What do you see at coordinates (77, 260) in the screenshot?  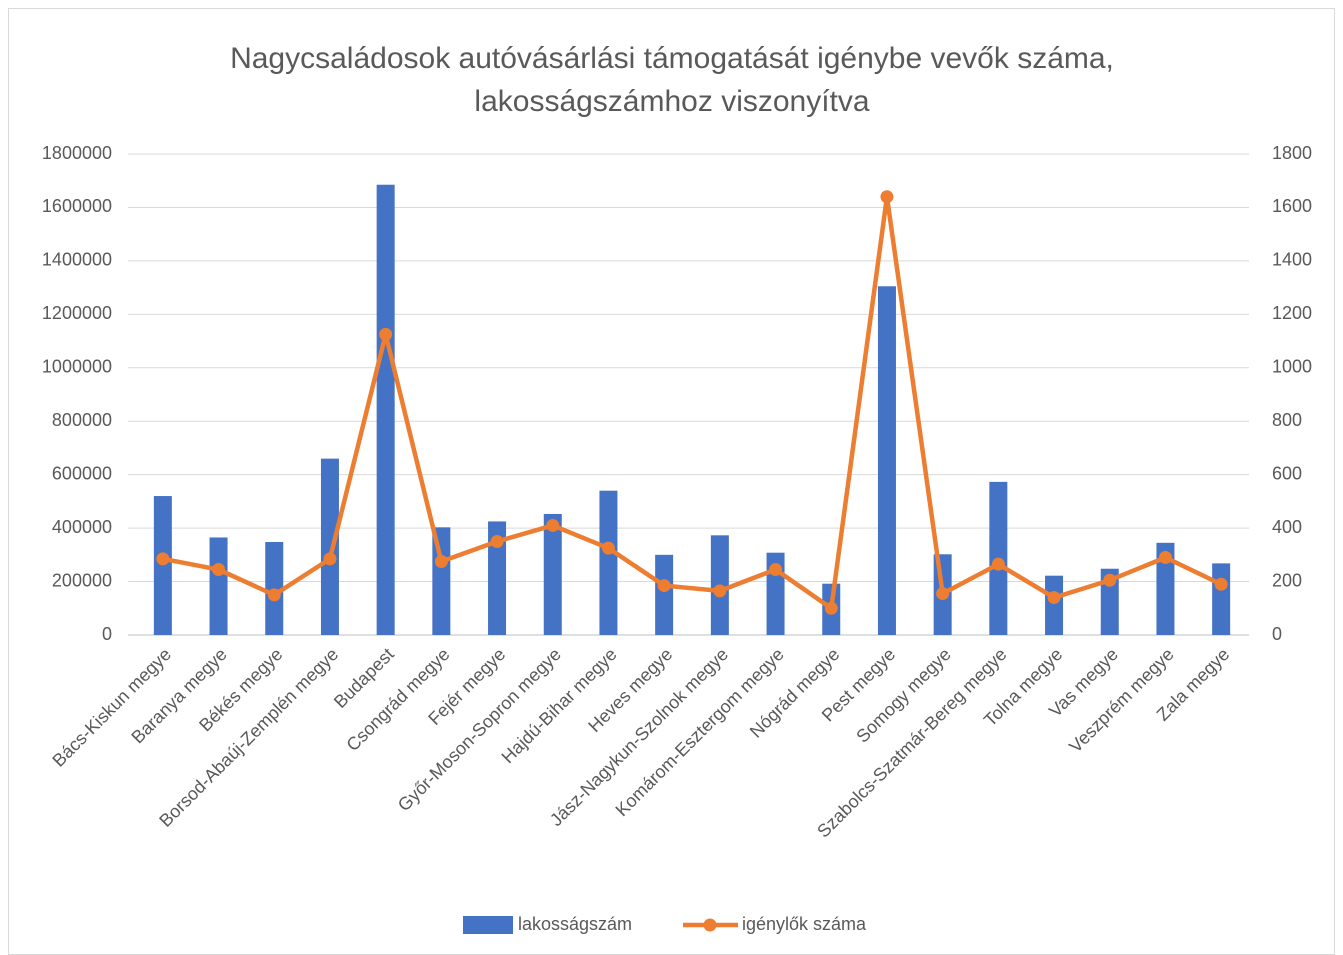 I see `y-tick-label: 1400000` at bounding box center [77, 260].